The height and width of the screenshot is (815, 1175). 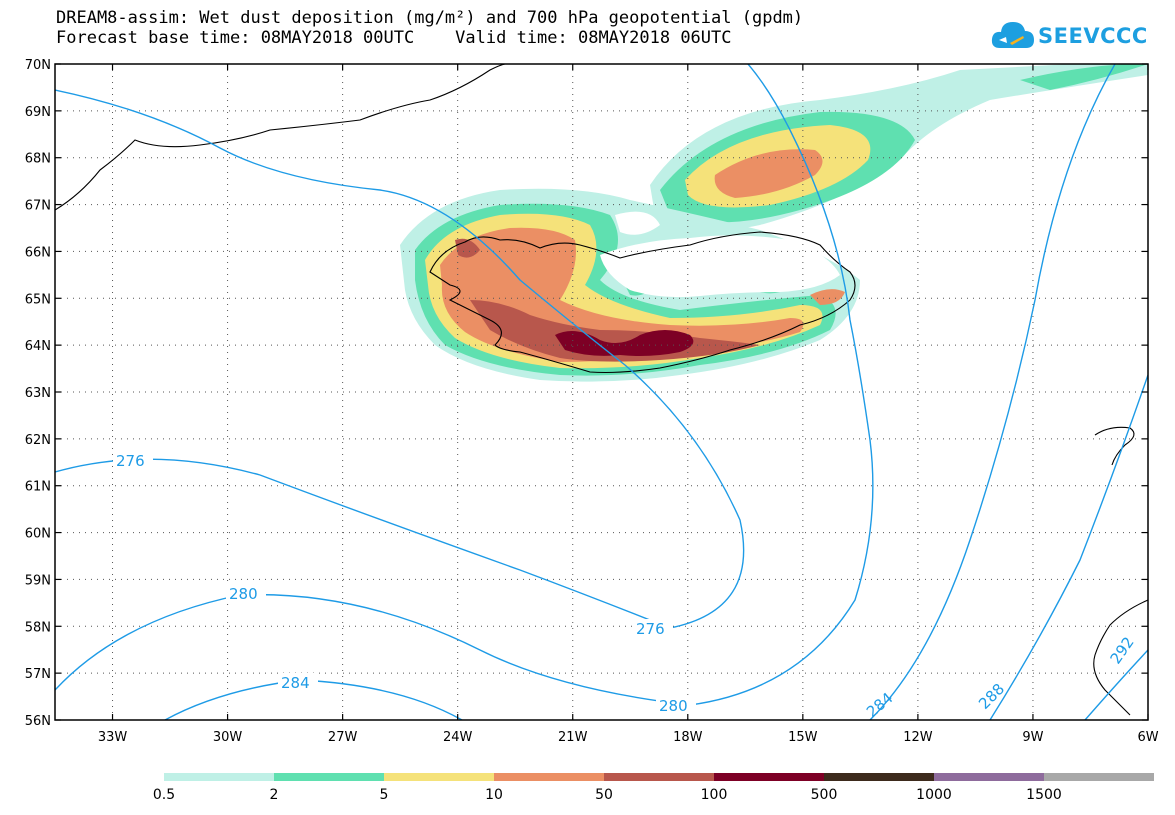 I want to click on lat-label: 63N, so click(x=38, y=393).